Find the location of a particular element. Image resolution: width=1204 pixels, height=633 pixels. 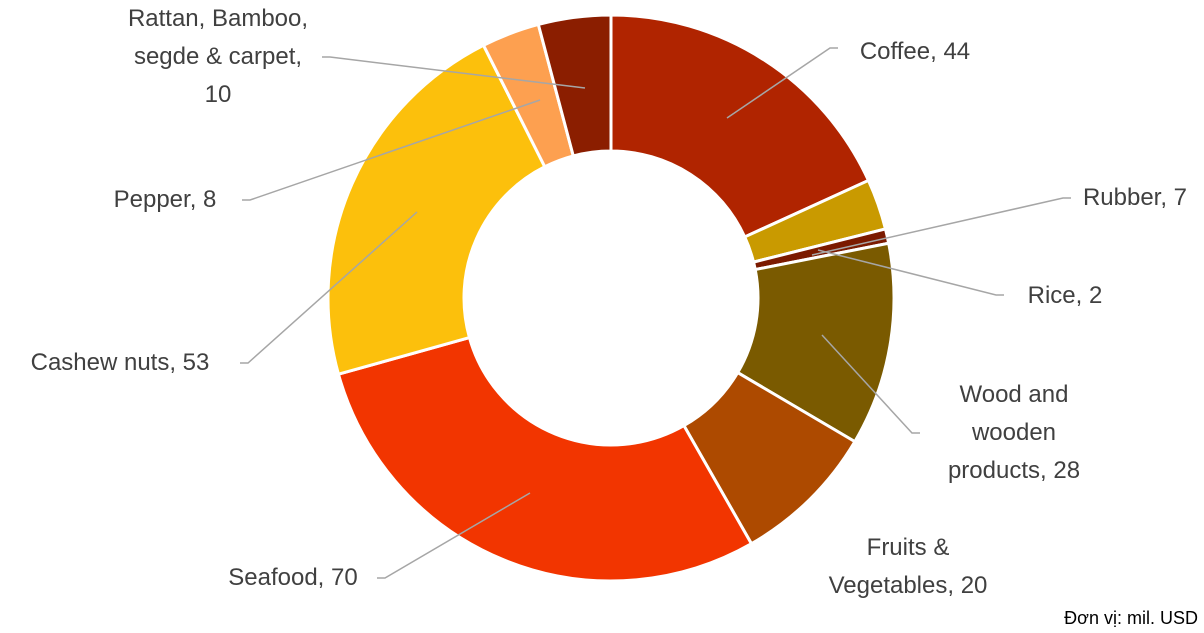

unit-note: Đơn vị: mil. USD is located at coordinates (1131, 618).